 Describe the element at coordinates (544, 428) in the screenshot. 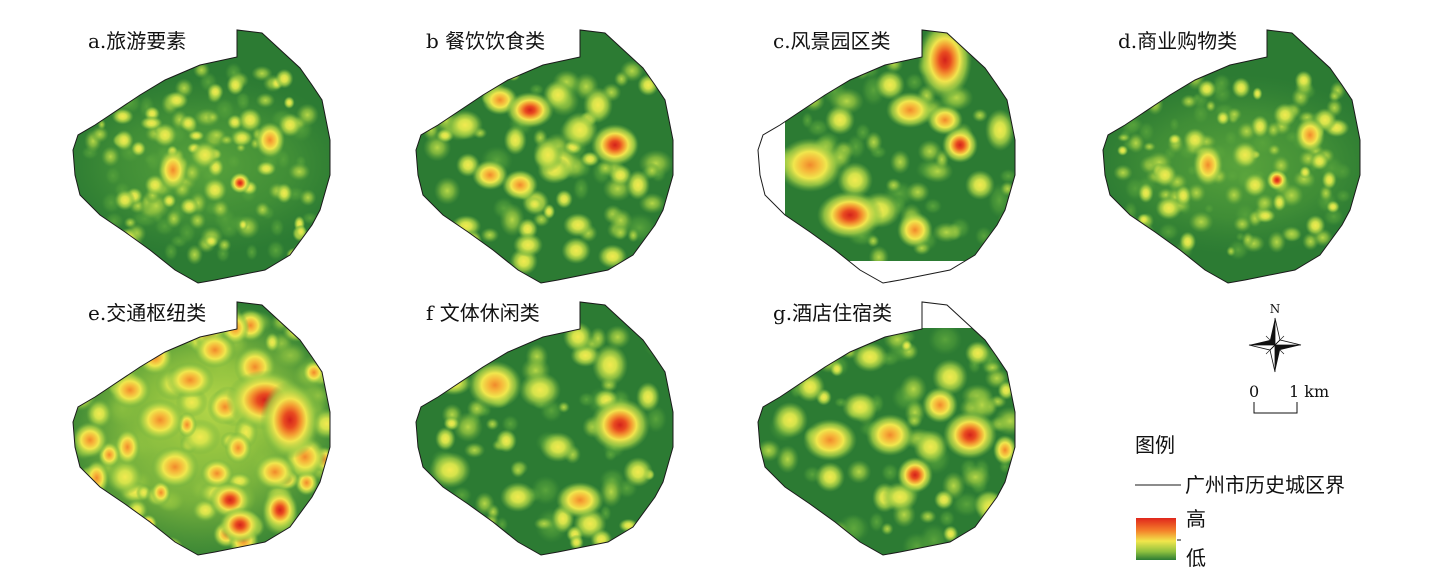

I see `map-panel-f: f 文体休闲类` at that location.